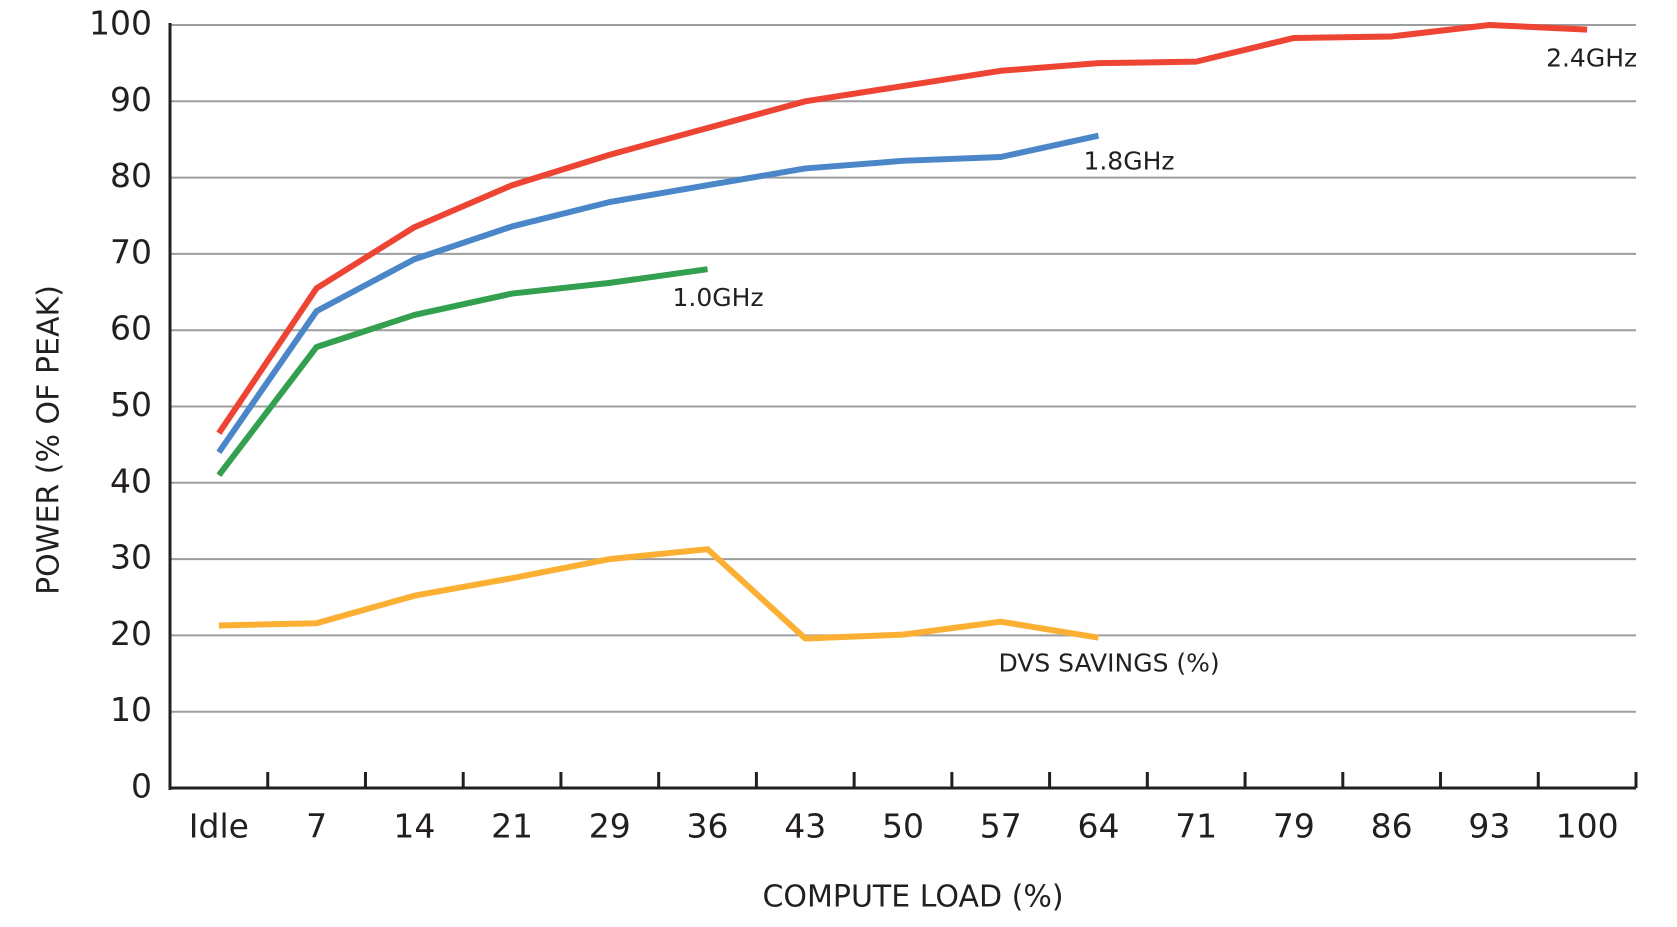 The height and width of the screenshot is (927, 1677). What do you see at coordinates (912, 897) in the screenshot?
I see `x-axis-title: COMPUTE LOAD (%)` at bounding box center [912, 897].